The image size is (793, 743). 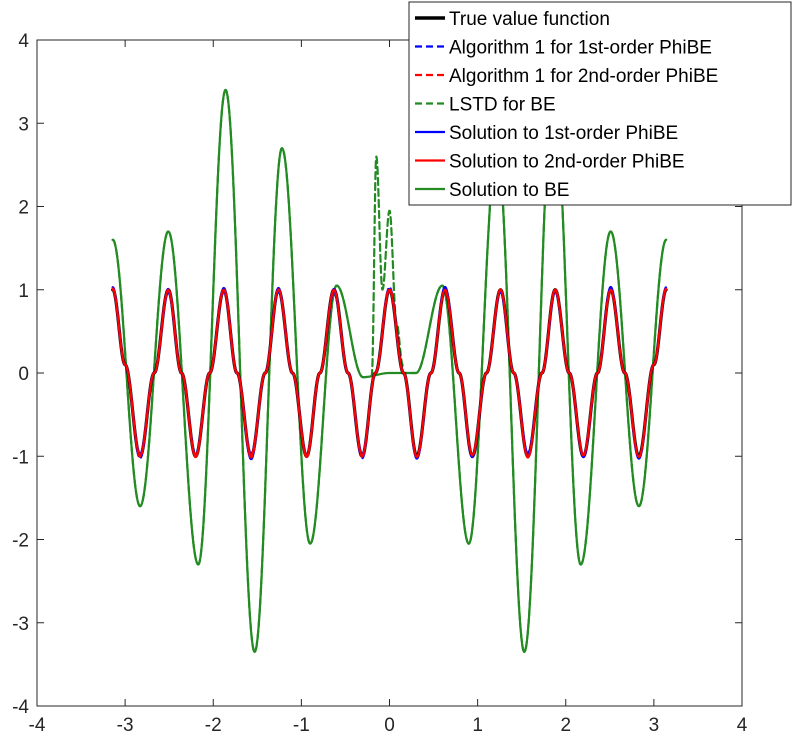 What do you see at coordinates (583, 76) in the screenshot?
I see `legend-label-alg1-phibe2: Algorithm 1 for 2nd-order PhiBE` at bounding box center [583, 76].